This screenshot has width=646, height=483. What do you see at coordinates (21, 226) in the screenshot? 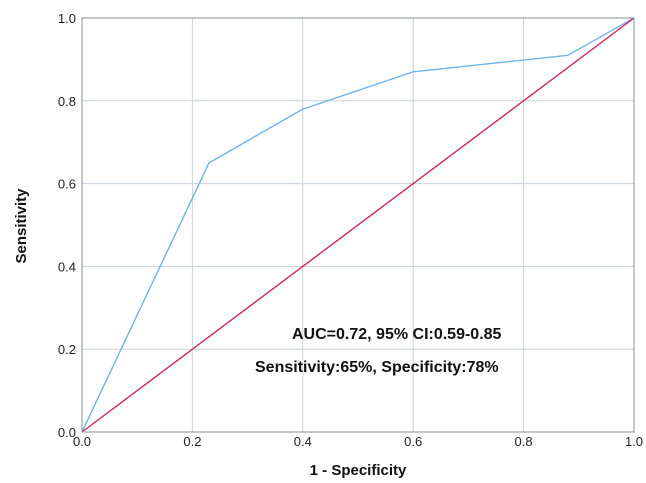
I see `y-axis-label: Sensitivity` at bounding box center [21, 226].